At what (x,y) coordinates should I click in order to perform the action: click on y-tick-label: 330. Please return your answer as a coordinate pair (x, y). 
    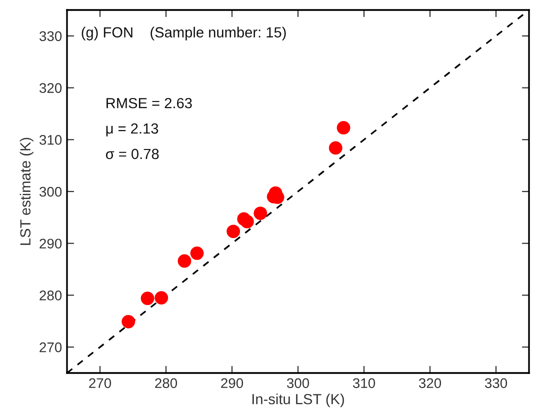
    Looking at the image, I should click on (51, 36).